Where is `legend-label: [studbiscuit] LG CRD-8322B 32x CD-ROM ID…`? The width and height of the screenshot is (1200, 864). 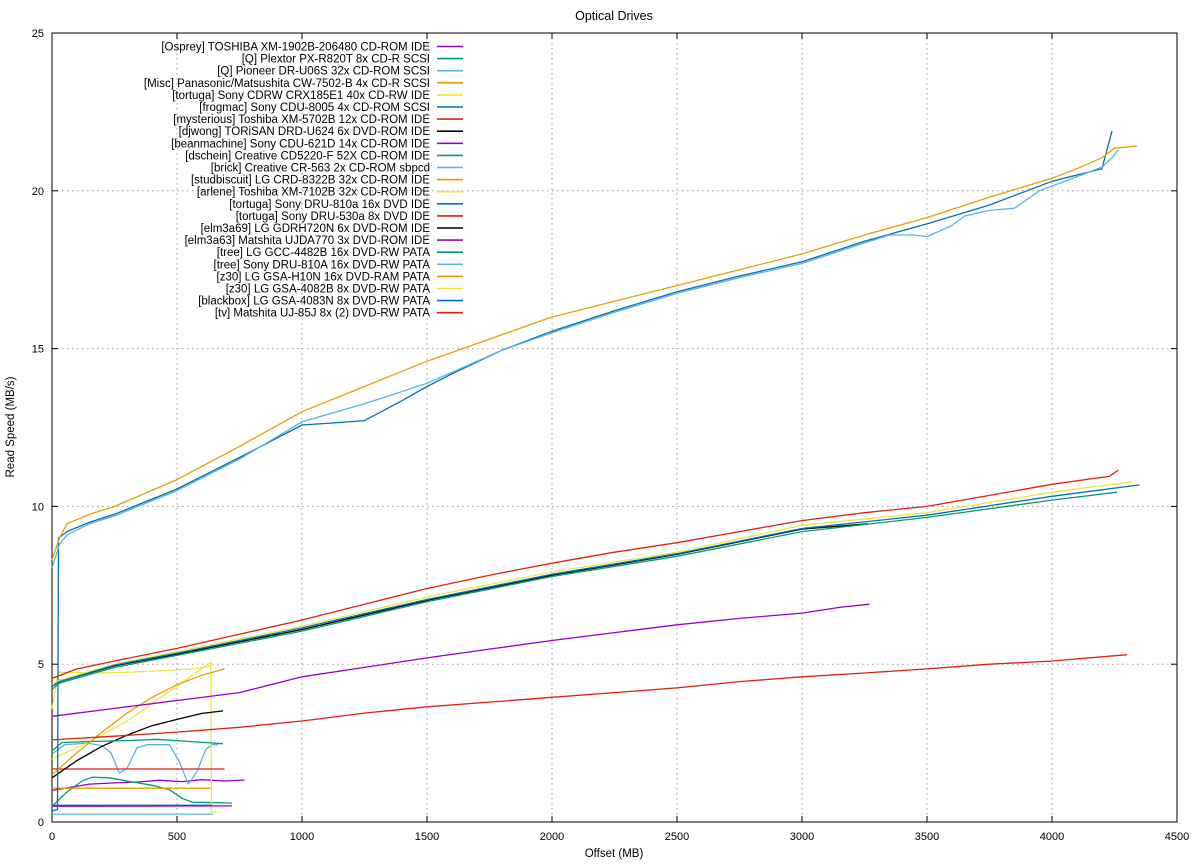 legend-label: [studbiscuit] LG CRD-8322B 32x CD-ROM ID… is located at coordinates (310, 181).